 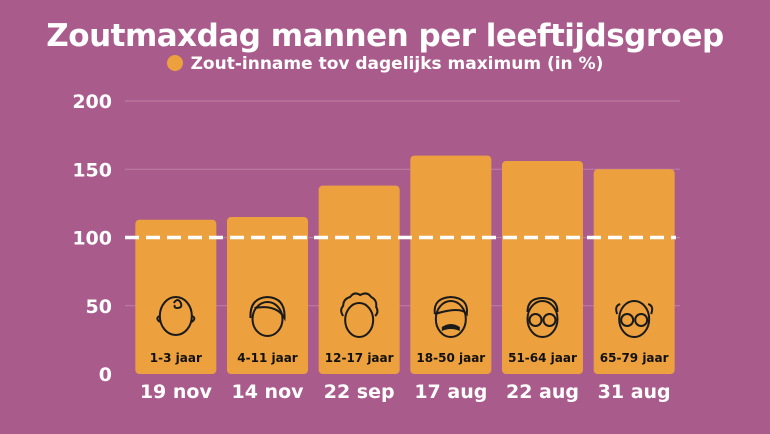 I want to click on bar-age-label: 51-64 jaar, so click(x=542, y=358).